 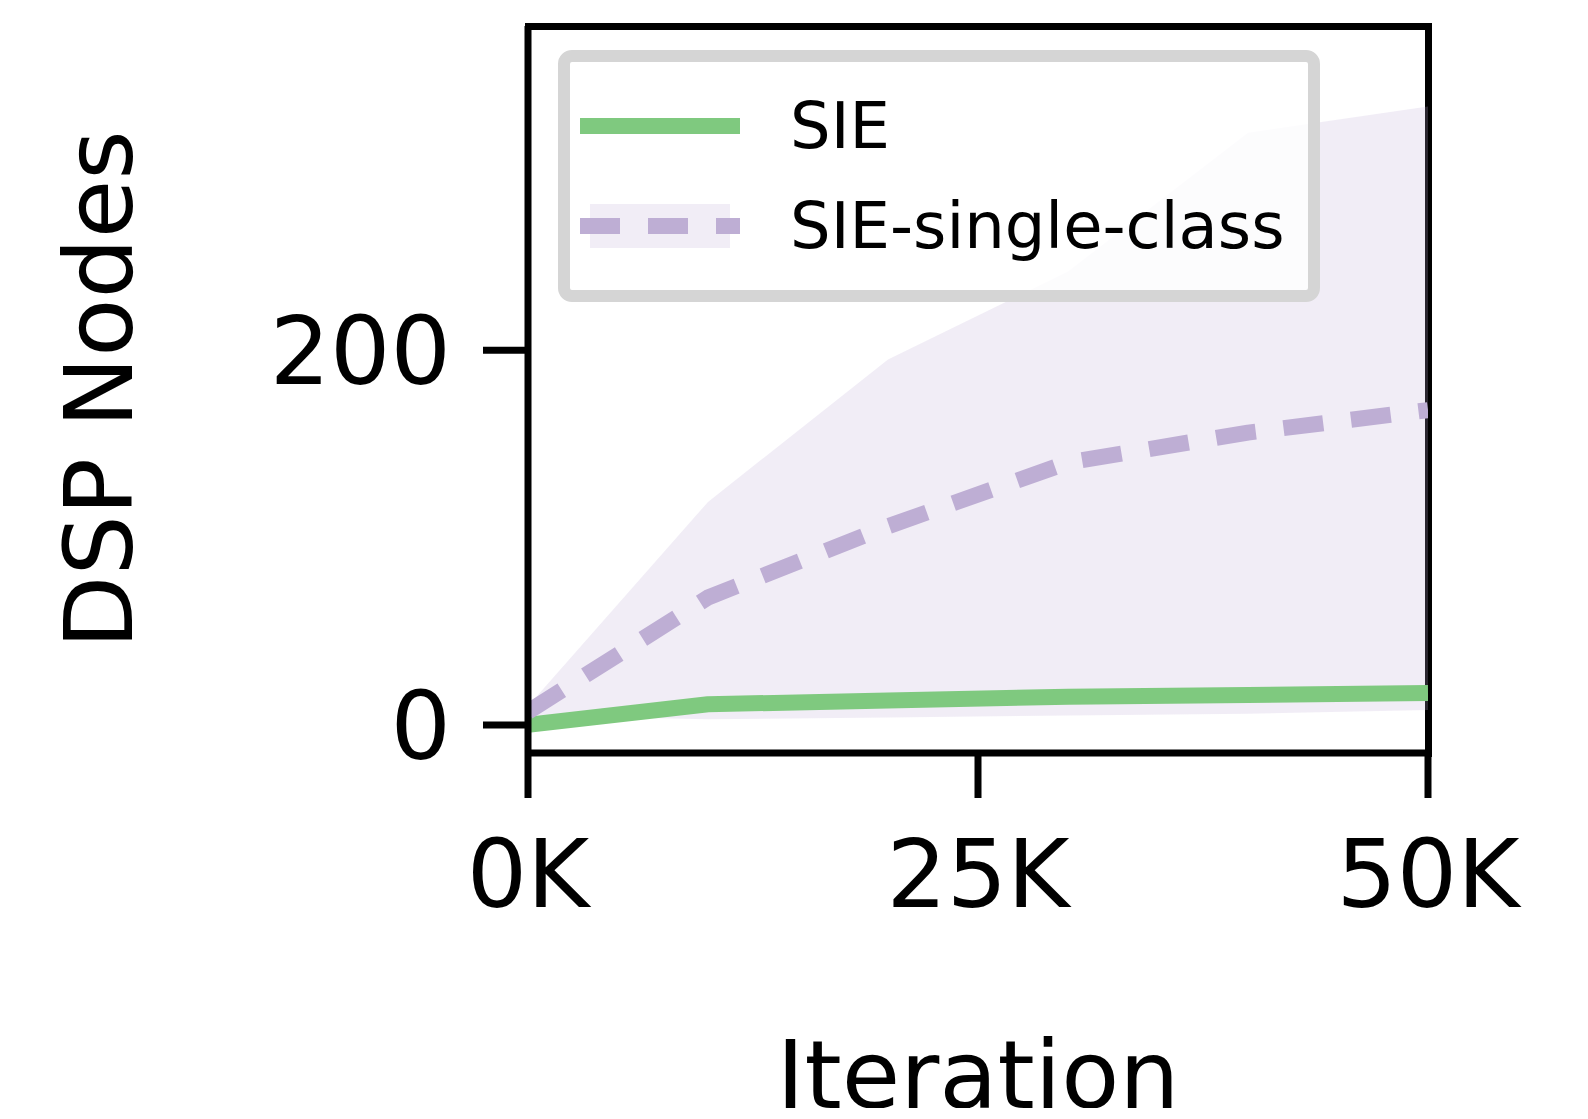 What do you see at coordinates (360, 350) in the screenshot?
I see `y-tick-label: 200` at bounding box center [360, 350].